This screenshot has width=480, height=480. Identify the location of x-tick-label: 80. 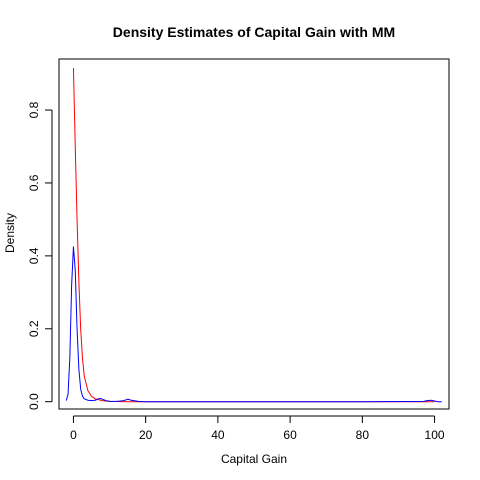
(363, 435).